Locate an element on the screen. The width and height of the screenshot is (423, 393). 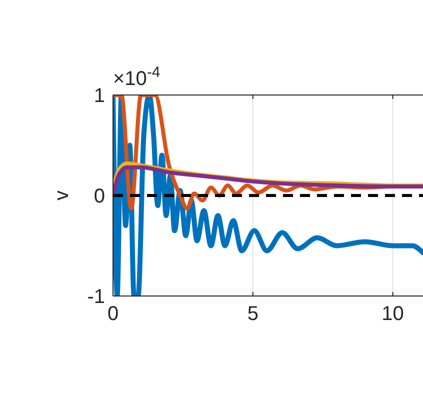
x-tick-label: 10 is located at coordinates (393, 314).